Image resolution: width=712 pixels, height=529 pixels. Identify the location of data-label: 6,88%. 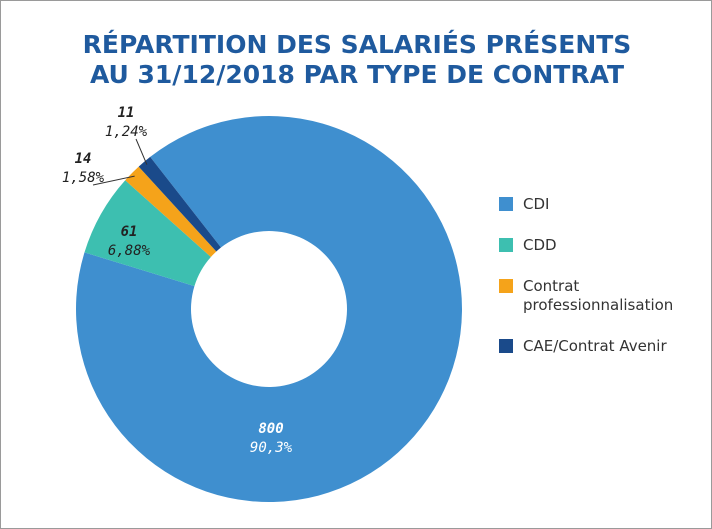
(129, 251).